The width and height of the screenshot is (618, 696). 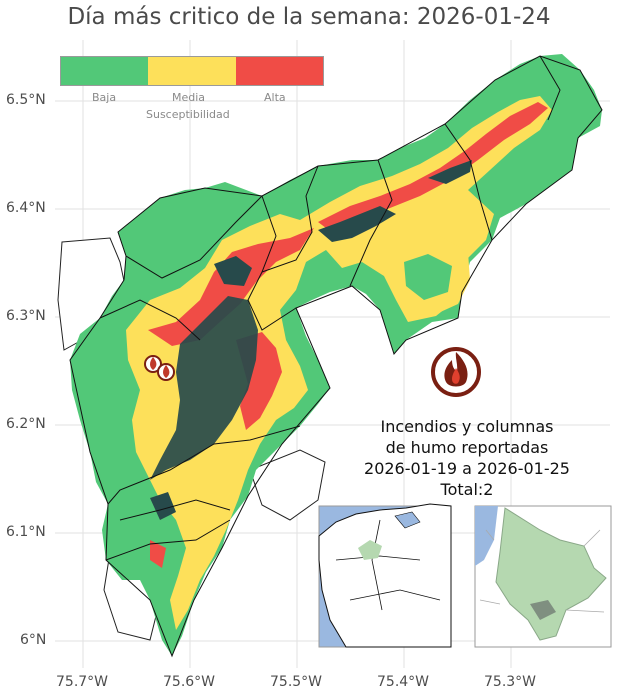 What do you see at coordinates (385, 575) in the screenshot?
I see `inset-country` at bounding box center [385, 575].